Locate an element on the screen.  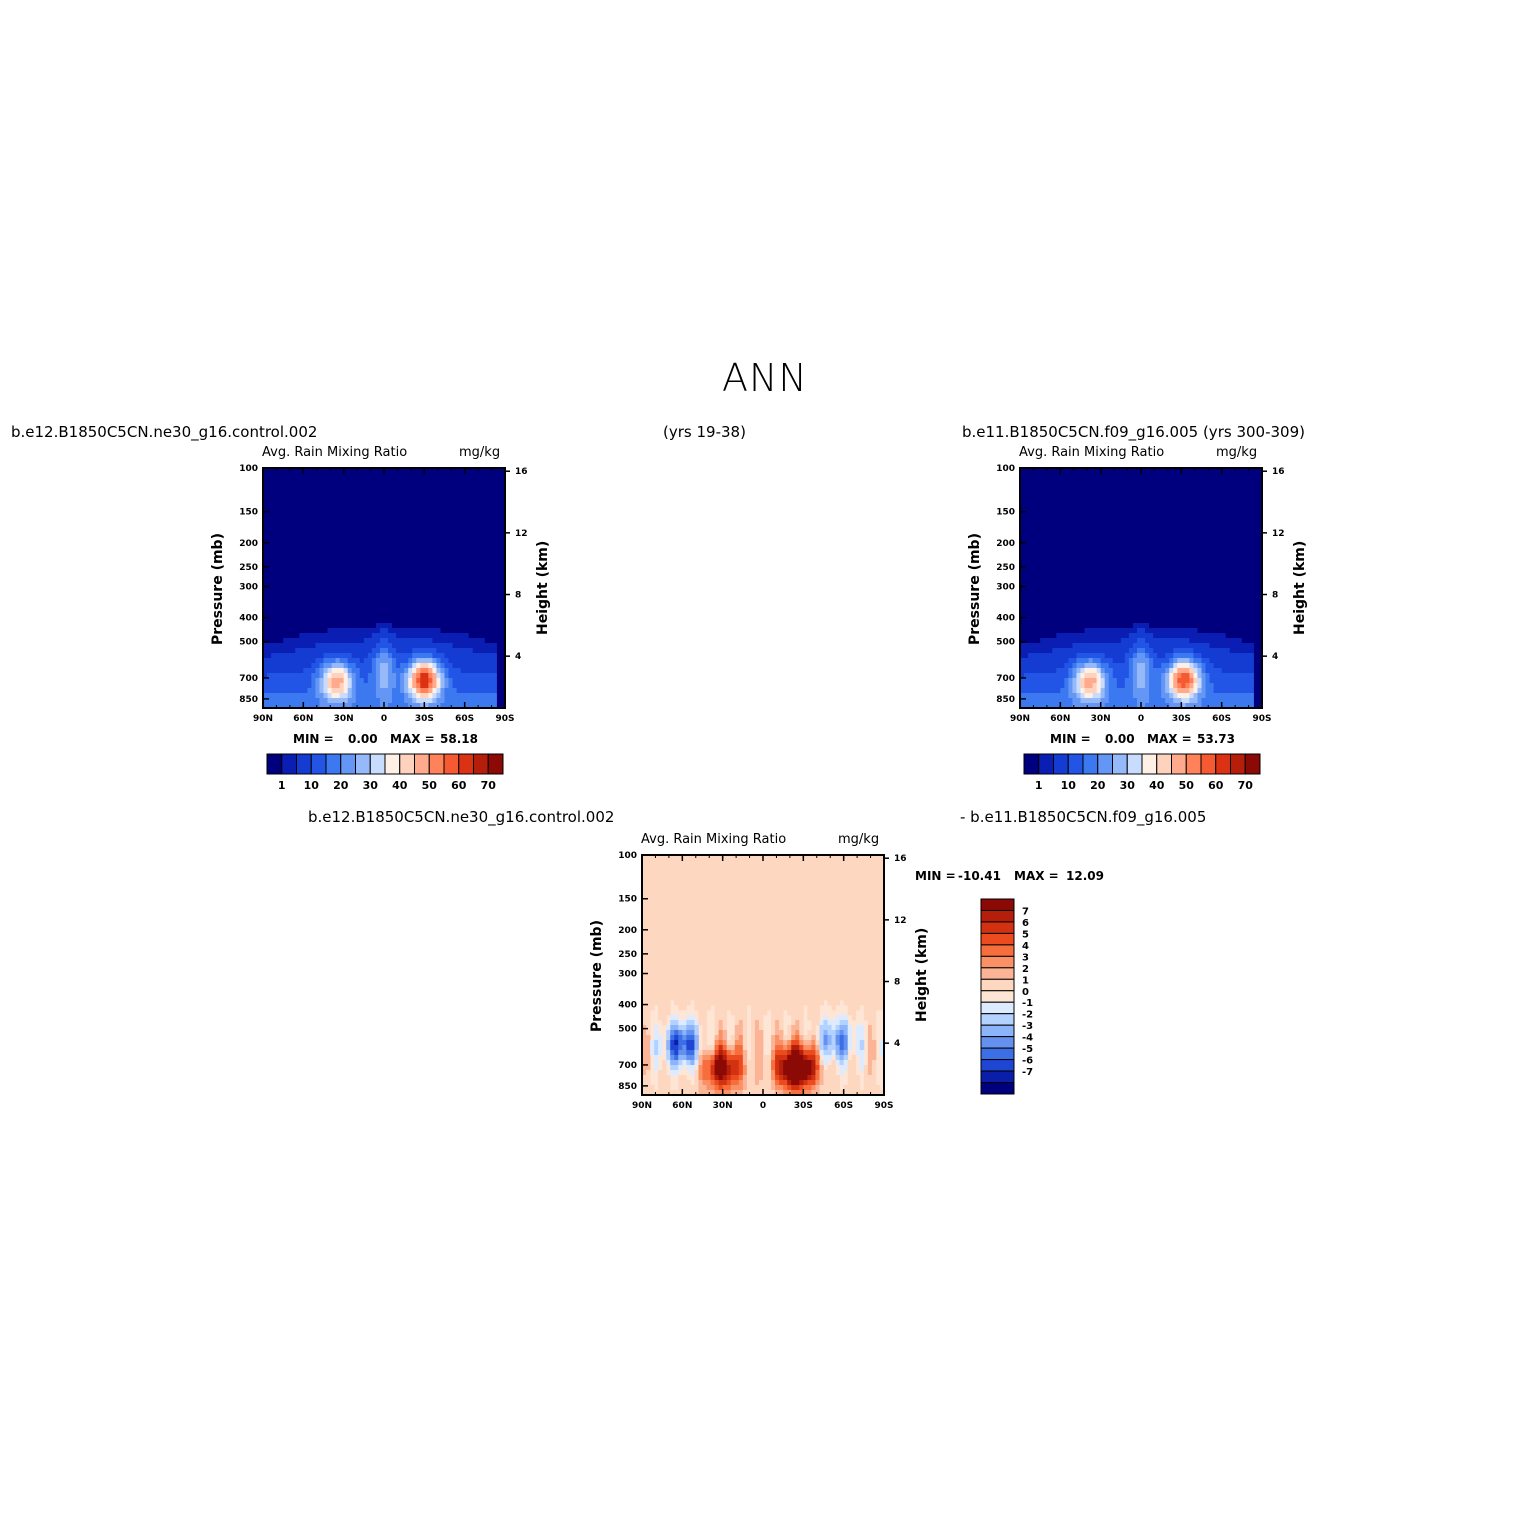
colorbar-swatch is located at coordinates (318, 764).